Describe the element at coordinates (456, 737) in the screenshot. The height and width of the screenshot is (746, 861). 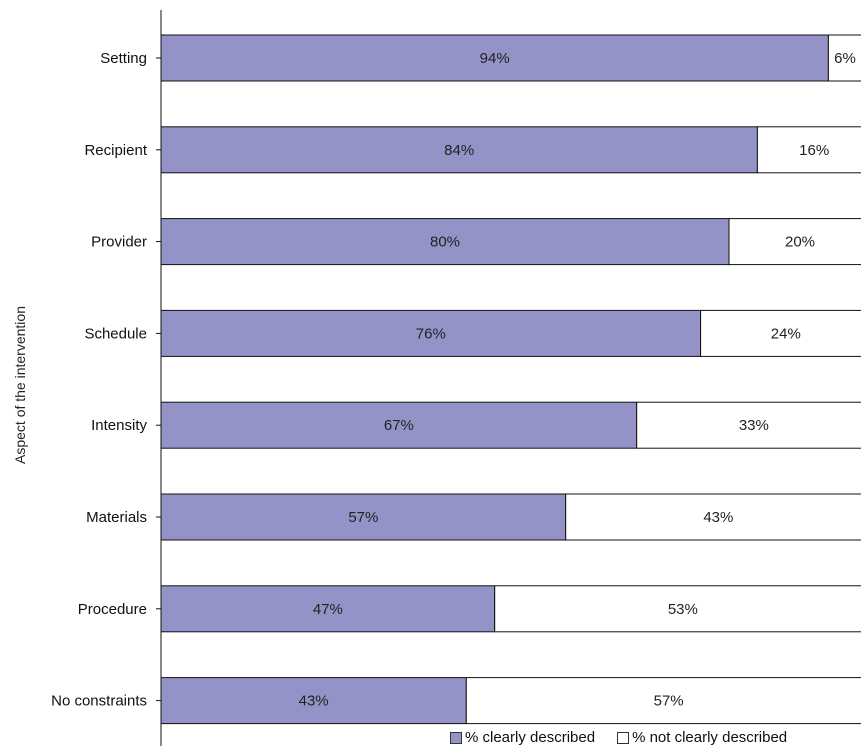
I see `legend-swatch-clearly-described` at that location.